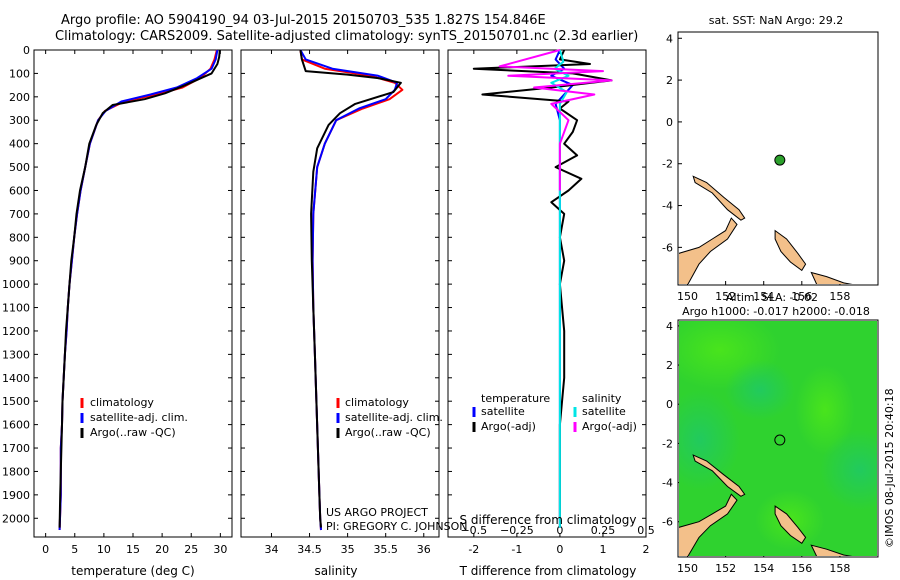 This screenshot has width=900, height=580. What do you see at coordinates (548, 520) in the screenshot?
I see `difference-xlabel-top: S difference from climatology` at bounding box center [548, 520].